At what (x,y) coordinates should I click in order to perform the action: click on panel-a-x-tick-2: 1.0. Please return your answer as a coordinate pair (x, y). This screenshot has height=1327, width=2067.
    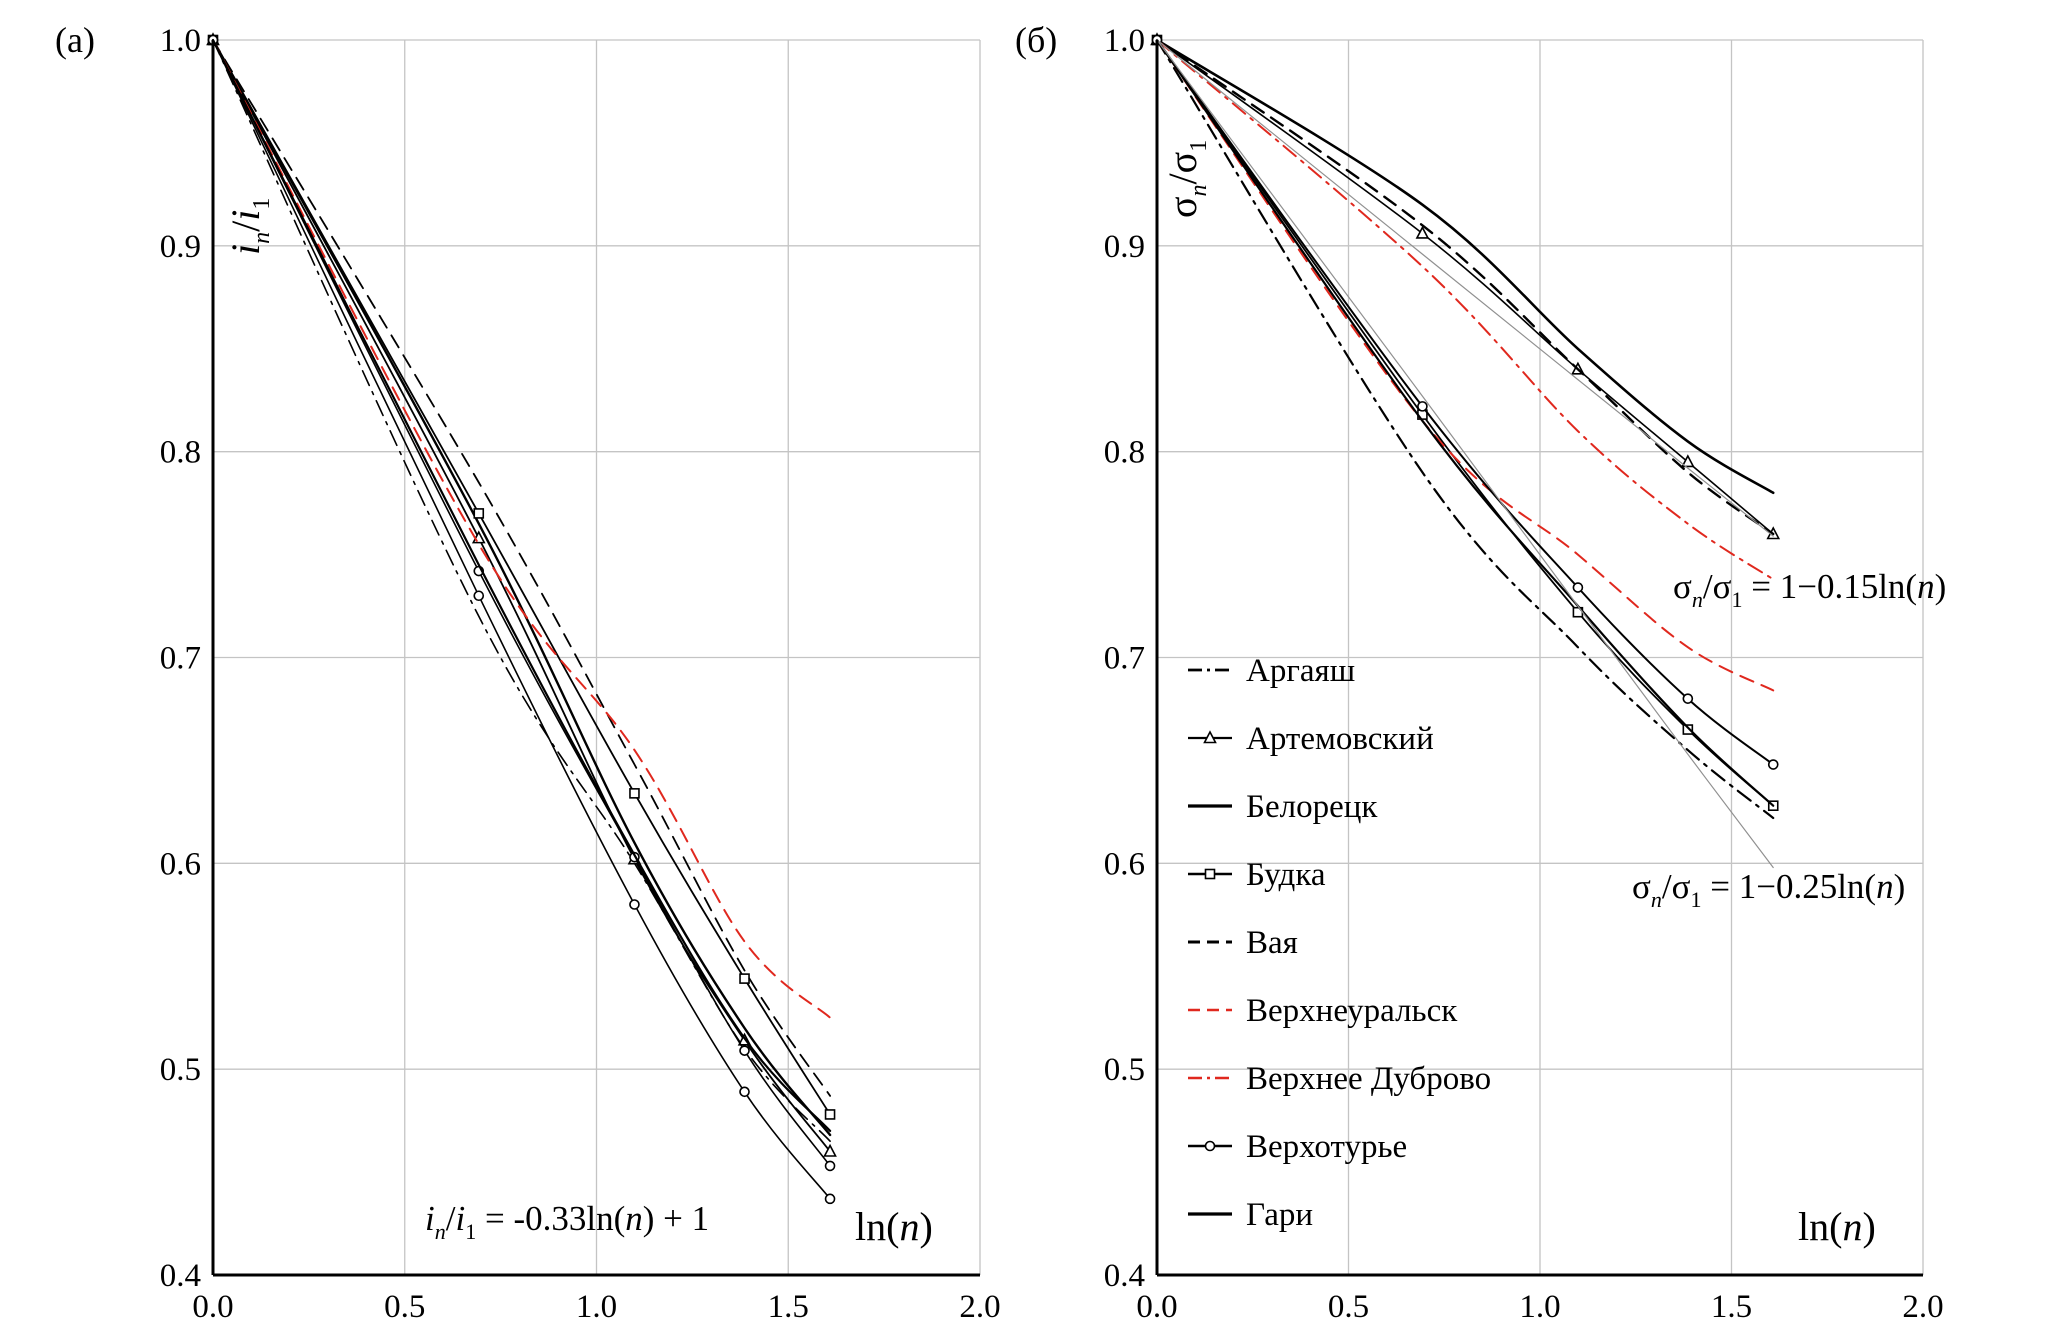
    Looking at the image, I should click on (596, 1307).